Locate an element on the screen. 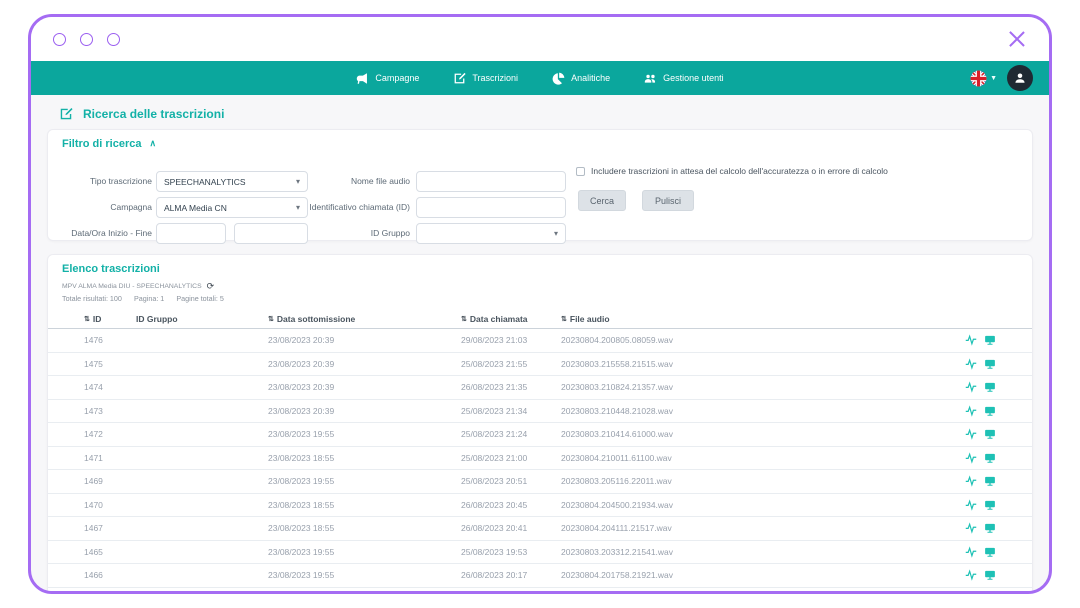 The image size is (1080, 608). cell-file: 20230803.215558.21515.wav is located at coordinates (617, 363).